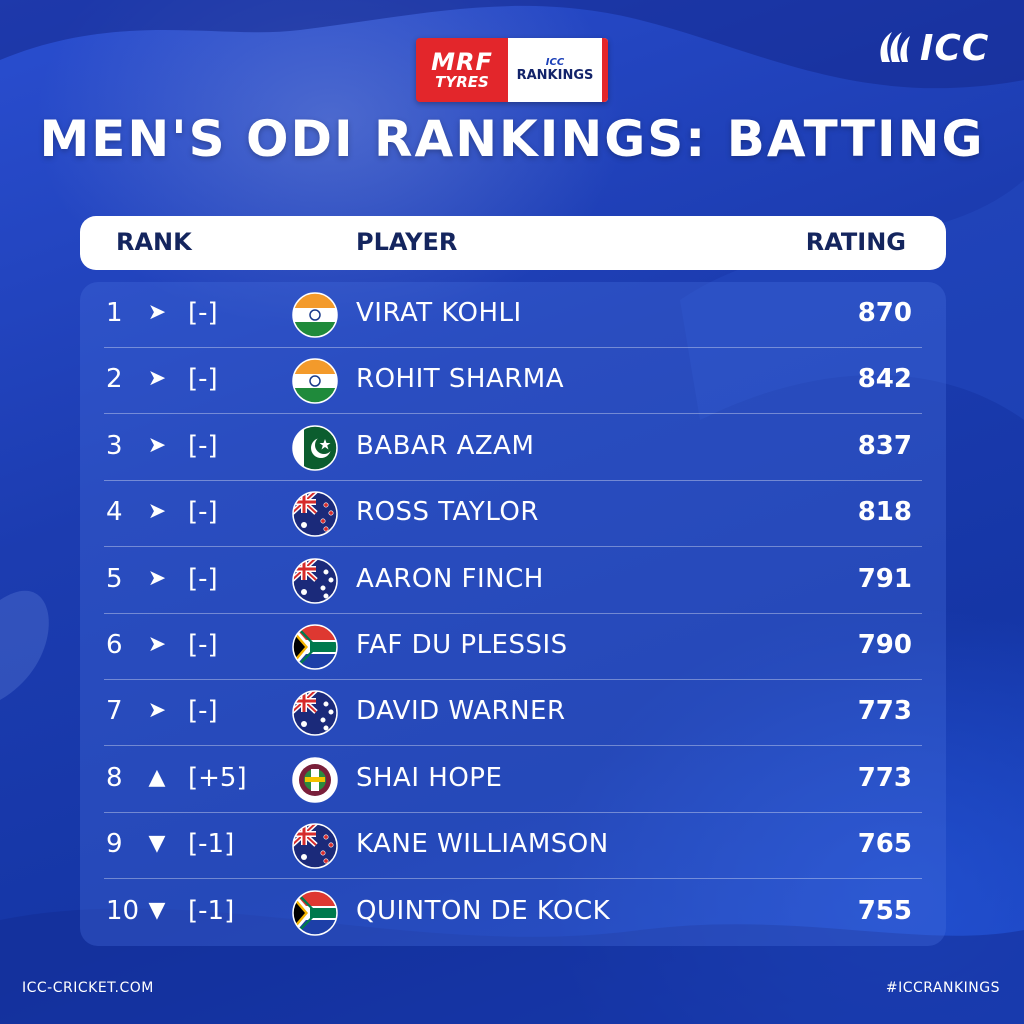  I want to click on player-name: ROHIT SHARMA, so click(460, 379).